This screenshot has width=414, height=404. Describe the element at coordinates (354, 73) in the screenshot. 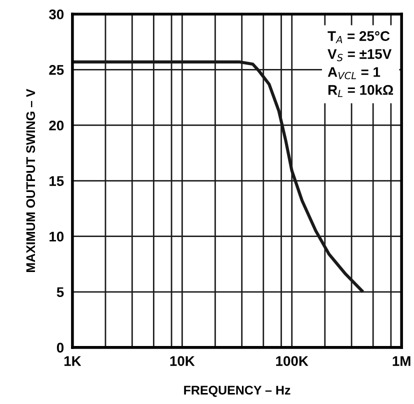

I see `annotation: A$_{VCL}$ = 1` at that location.